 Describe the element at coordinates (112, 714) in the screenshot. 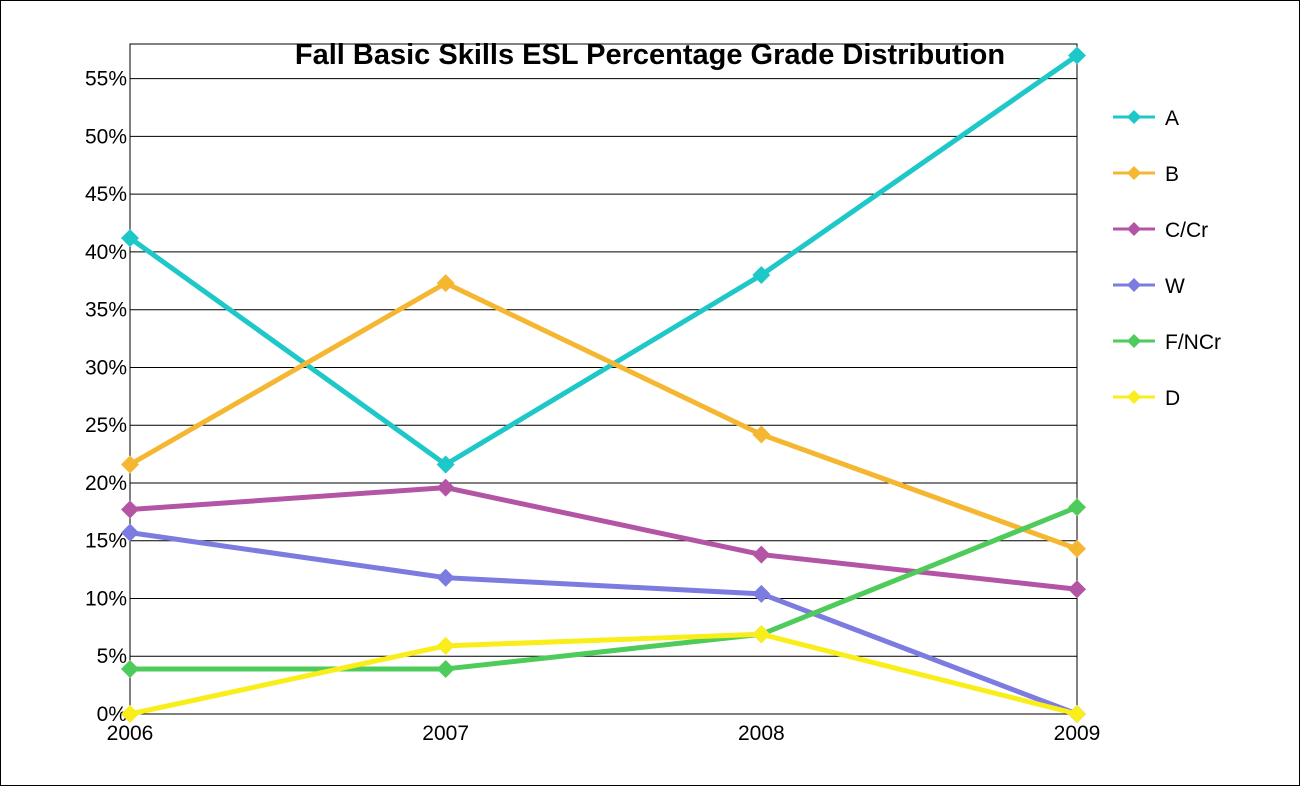

I see `y-tick-label: 0%` at that location.